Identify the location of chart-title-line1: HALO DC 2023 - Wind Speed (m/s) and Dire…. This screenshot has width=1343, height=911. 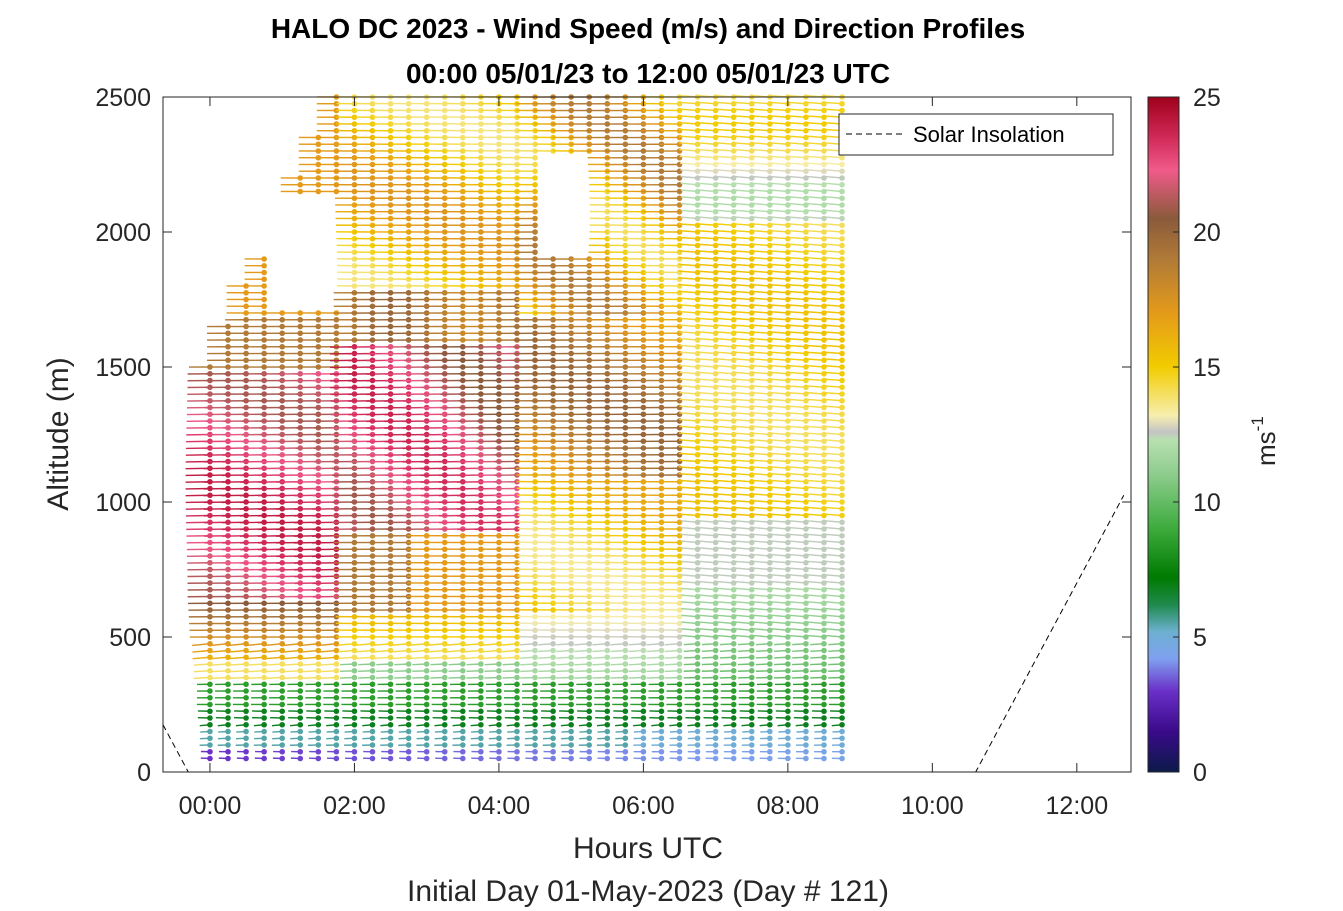
(648, 28).